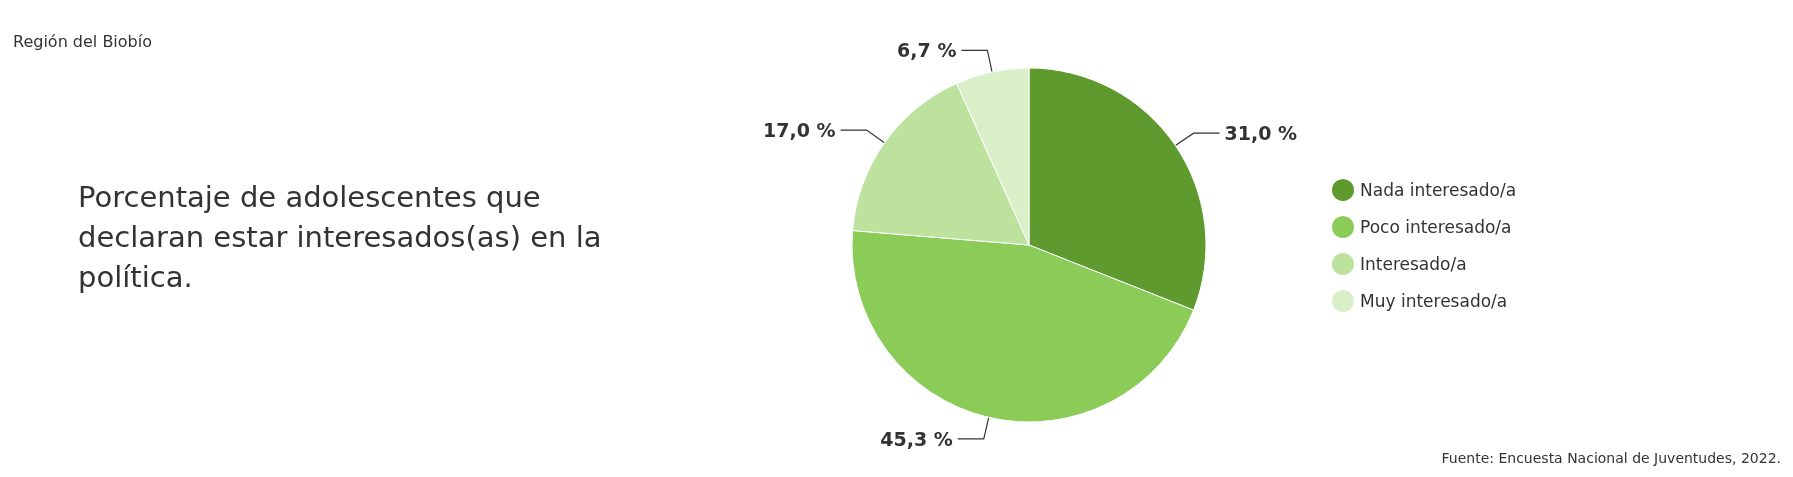 Image resolution: width=1793 pixels, height=477 pixels. I want to click on text: Porcentaje de adolescentes que declaran estar interesados(as) en la política., so click(344, 237).